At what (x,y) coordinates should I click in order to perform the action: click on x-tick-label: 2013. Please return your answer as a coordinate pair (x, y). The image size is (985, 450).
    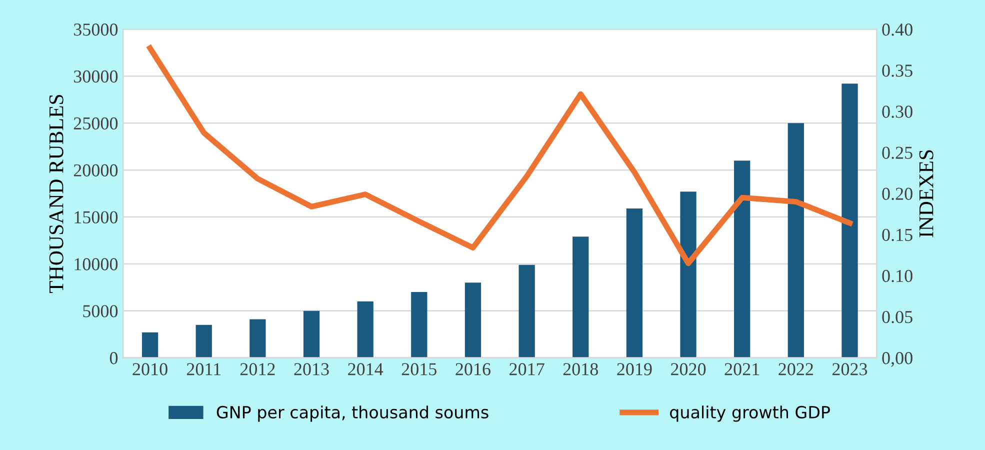
    Looking at the image, I should click on (311, 369).